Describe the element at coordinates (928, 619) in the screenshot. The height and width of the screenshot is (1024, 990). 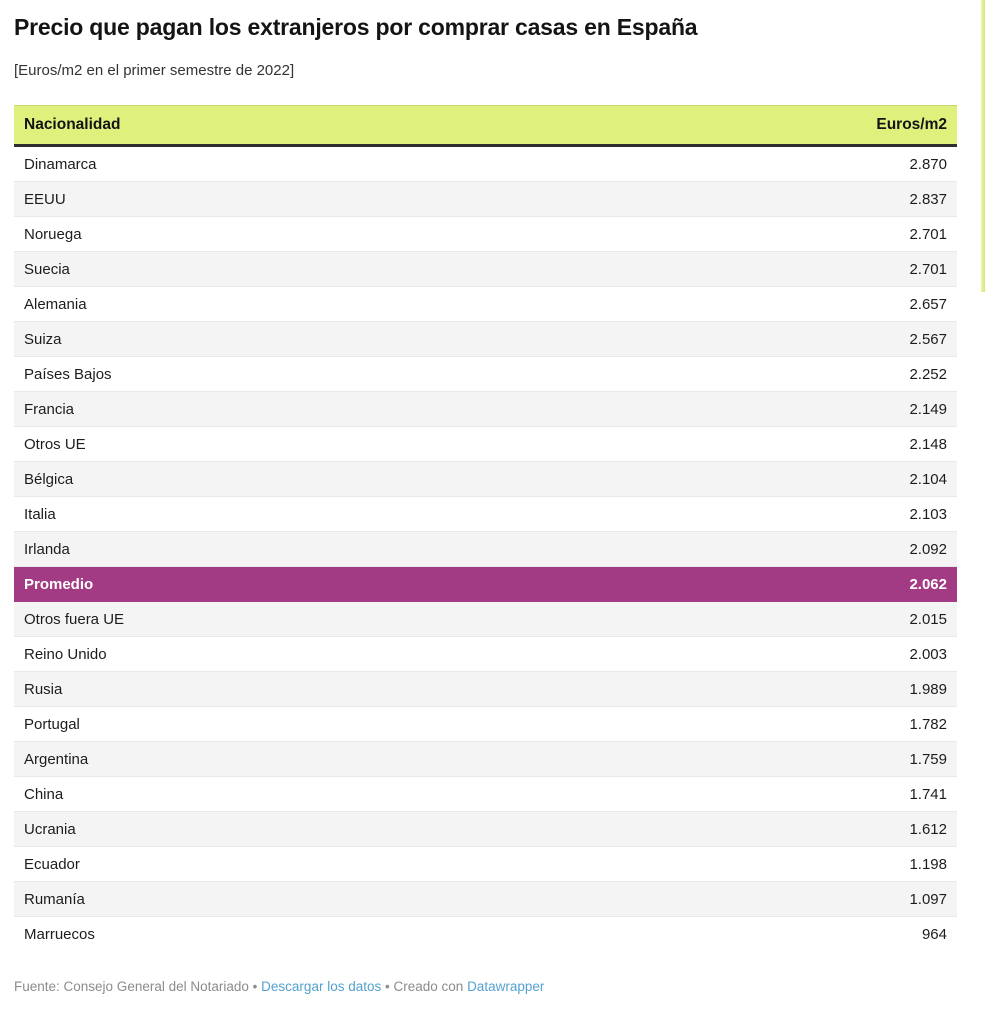
I see `row-value: 2.015` at that location.